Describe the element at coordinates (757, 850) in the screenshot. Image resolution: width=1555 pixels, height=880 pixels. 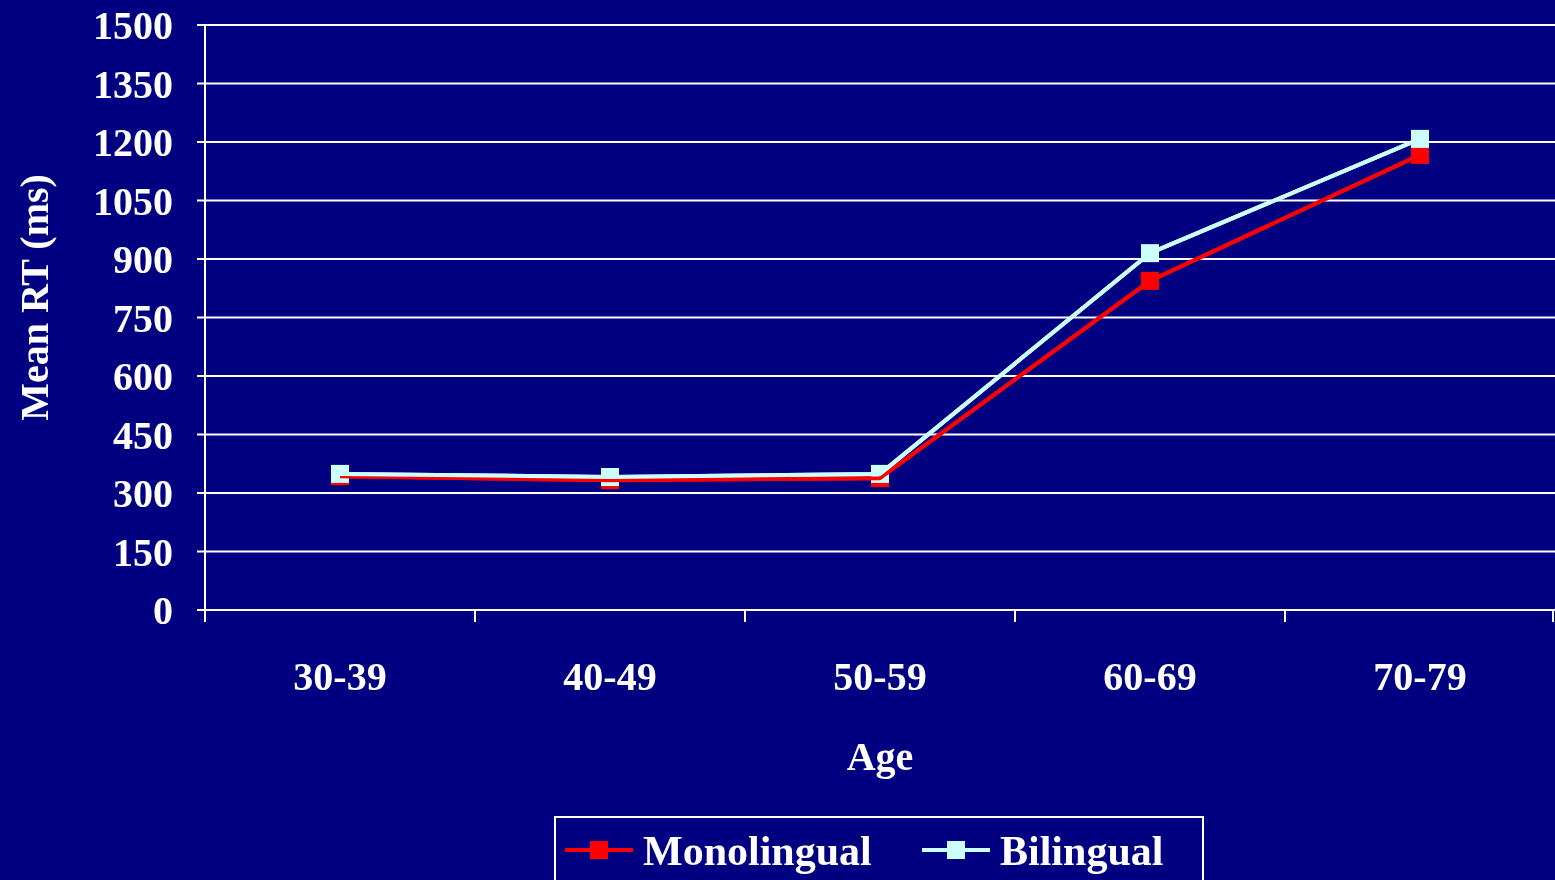
I see `legend-label: Monolingual` at that location.